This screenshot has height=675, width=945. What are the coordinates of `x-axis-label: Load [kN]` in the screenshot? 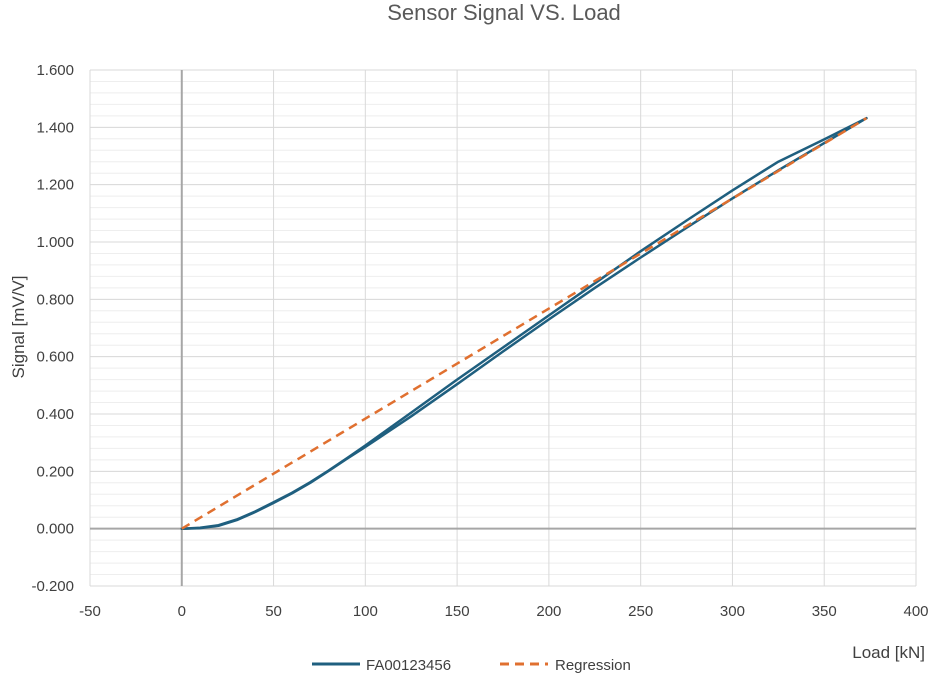 It's located at (888, 652).